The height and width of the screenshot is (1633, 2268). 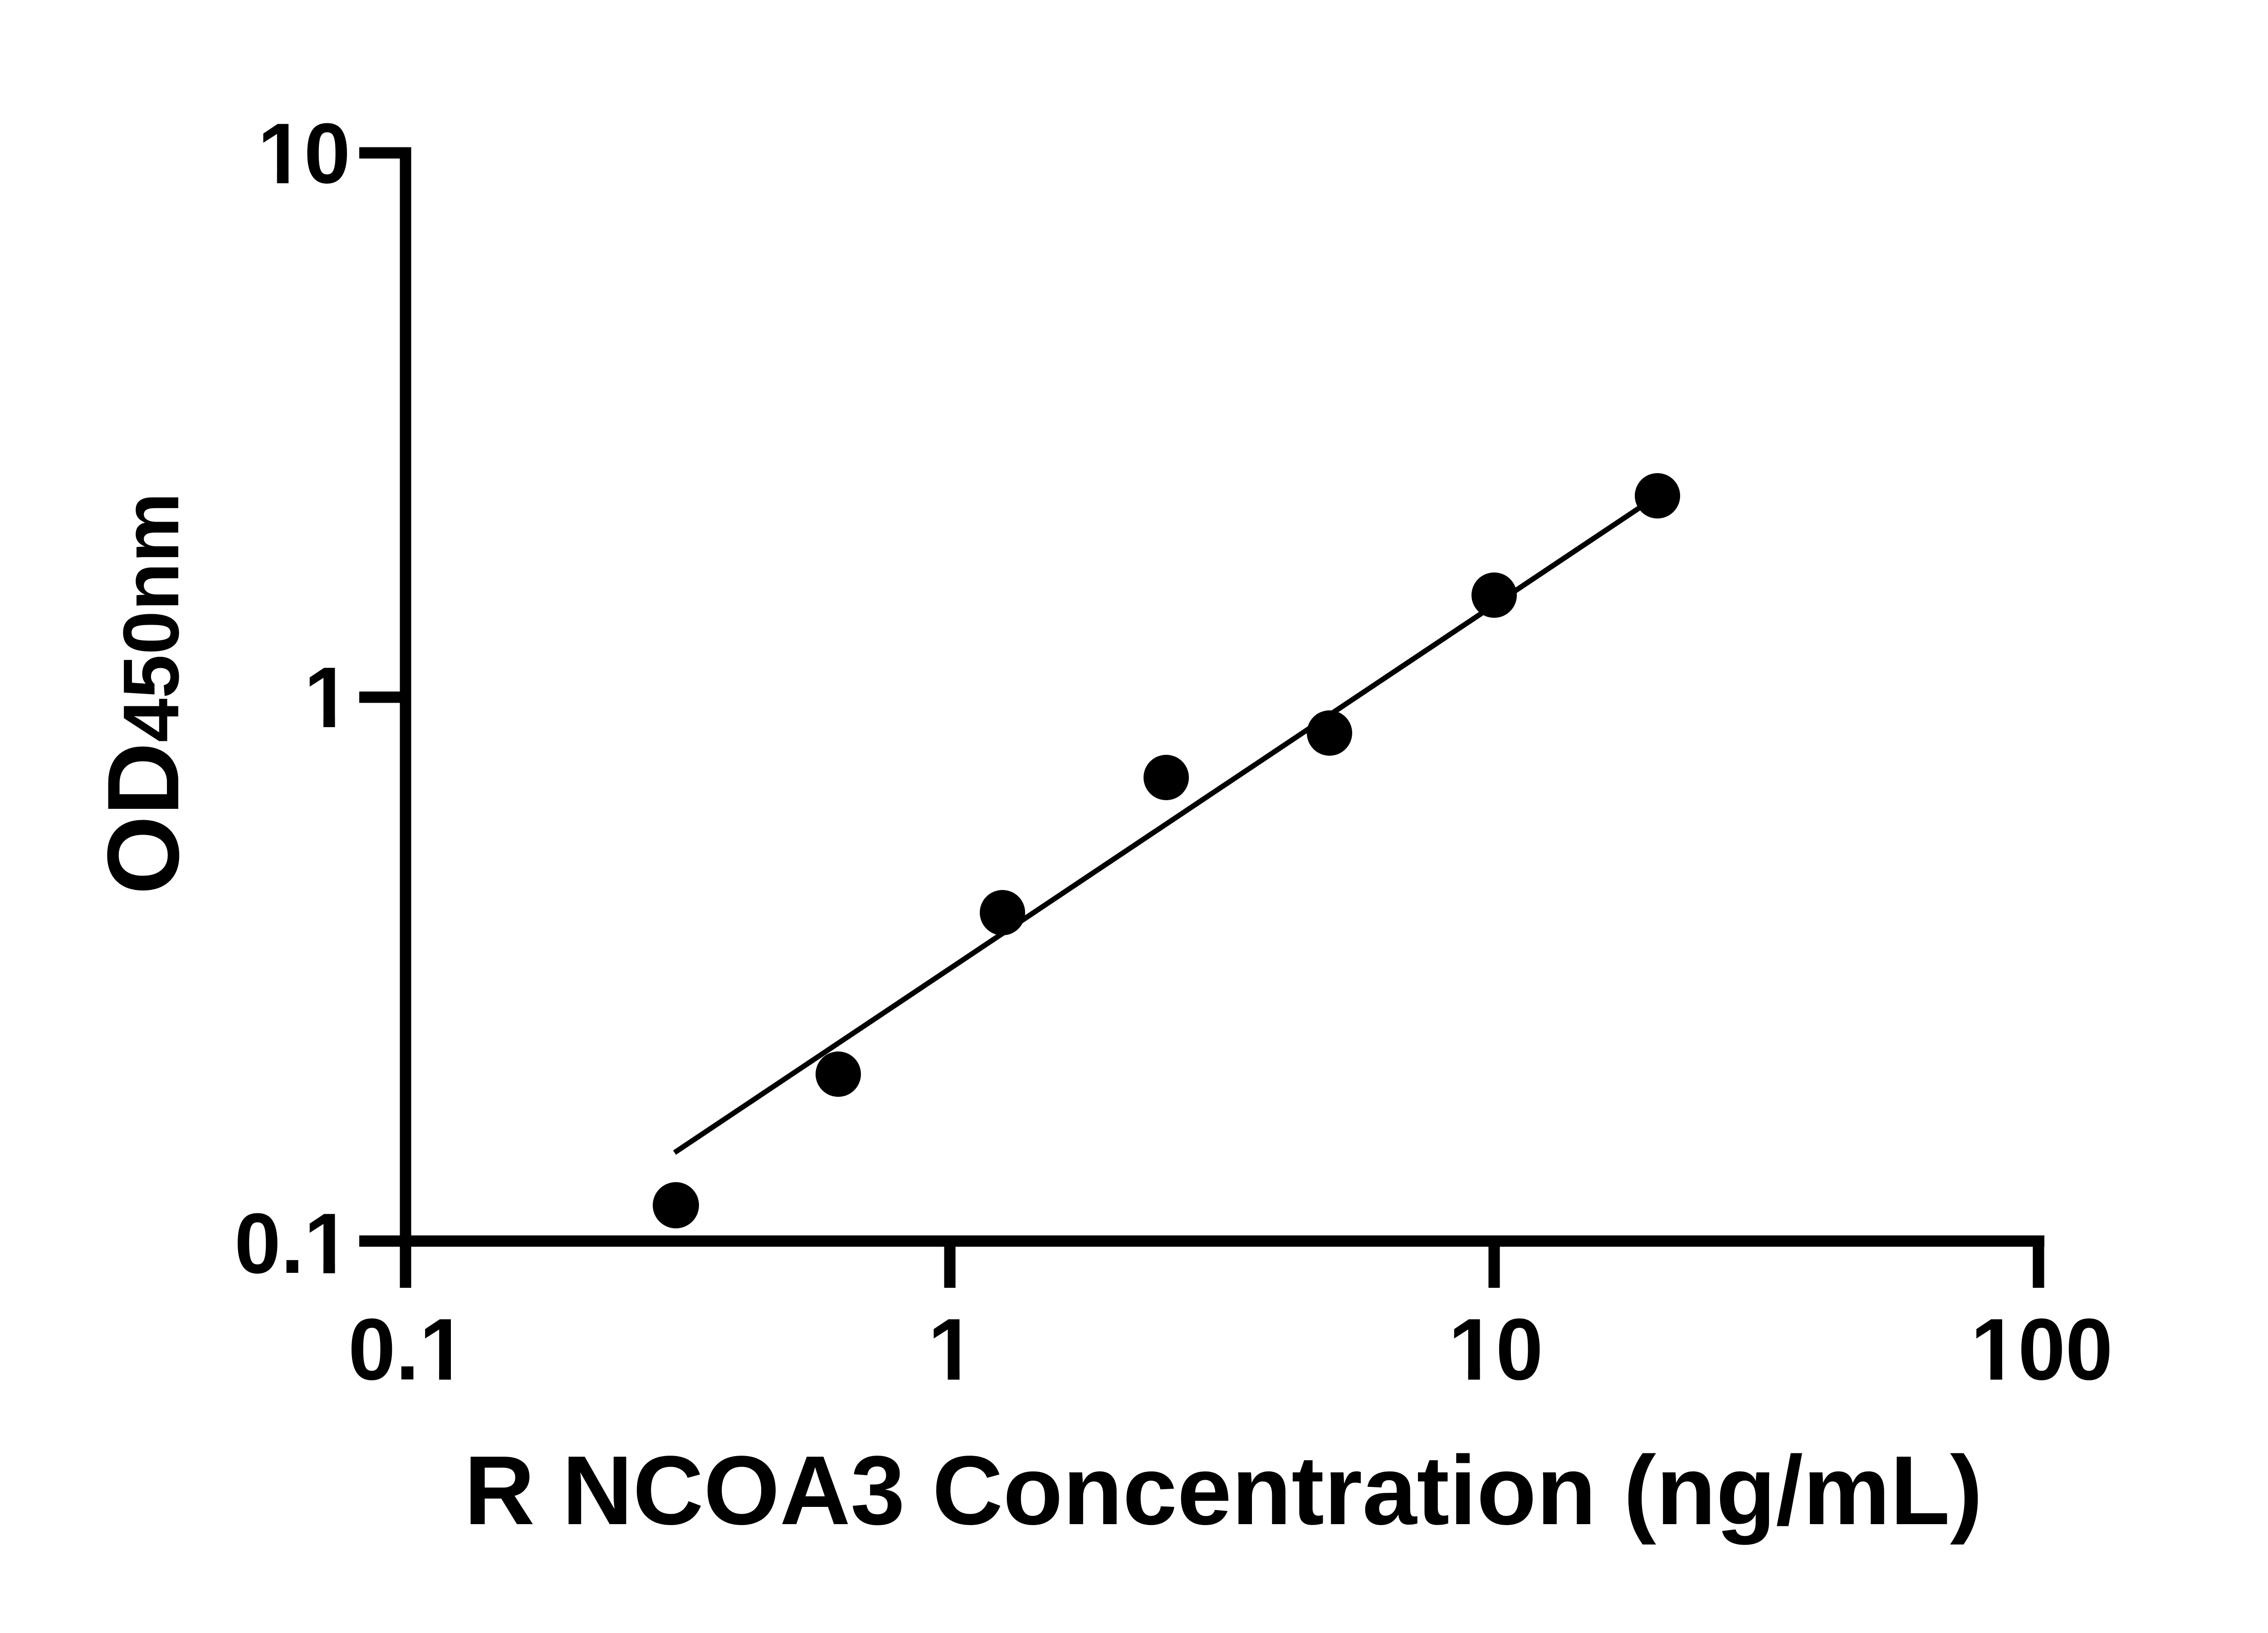 I want to click on svg-text: OD450nm, so click(x=143, y=694).